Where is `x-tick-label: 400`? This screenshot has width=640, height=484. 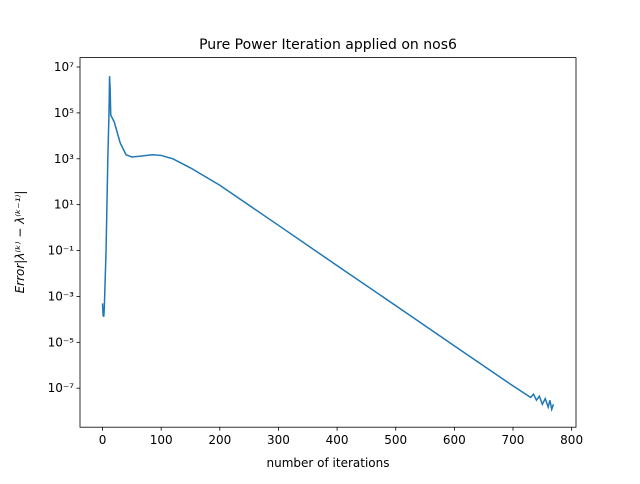
x-tick-label: 400 is located at coordinates (337, 440).